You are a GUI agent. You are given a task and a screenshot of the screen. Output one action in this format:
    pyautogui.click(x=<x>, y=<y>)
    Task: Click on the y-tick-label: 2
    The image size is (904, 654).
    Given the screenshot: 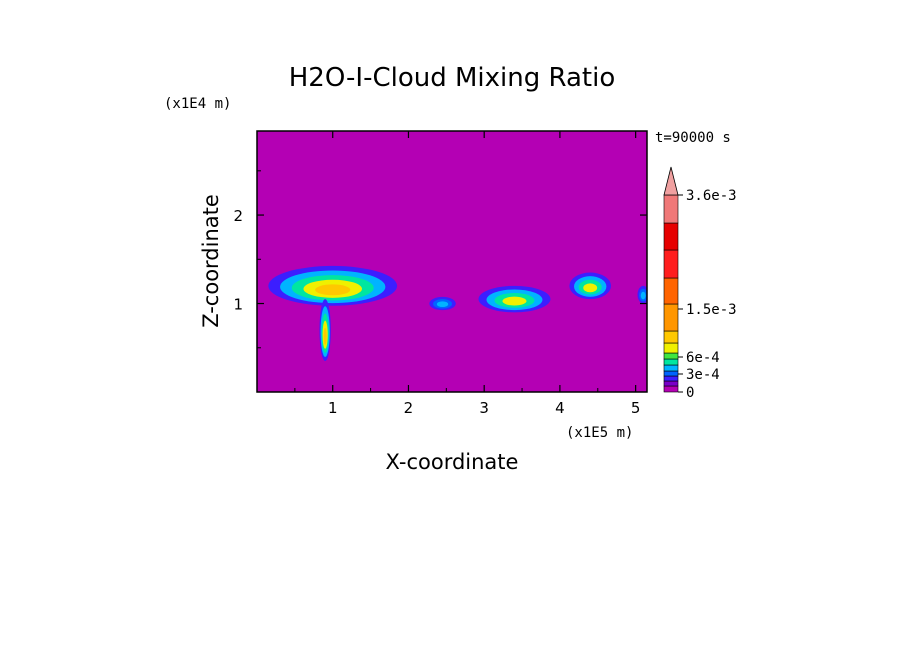 What is the action you would take?
    pyautogui.click(x=238, y=216)
    